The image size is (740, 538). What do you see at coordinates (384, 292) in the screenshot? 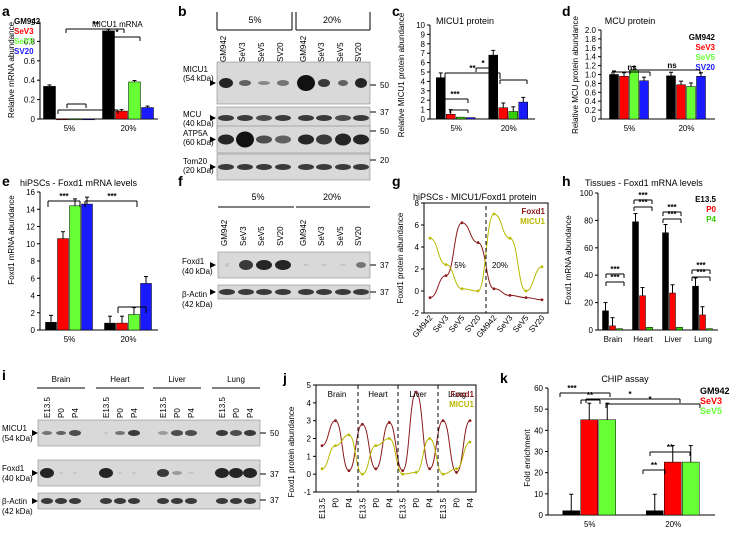
I see `marker-label-f: 37` at bounding box center [384, 292].